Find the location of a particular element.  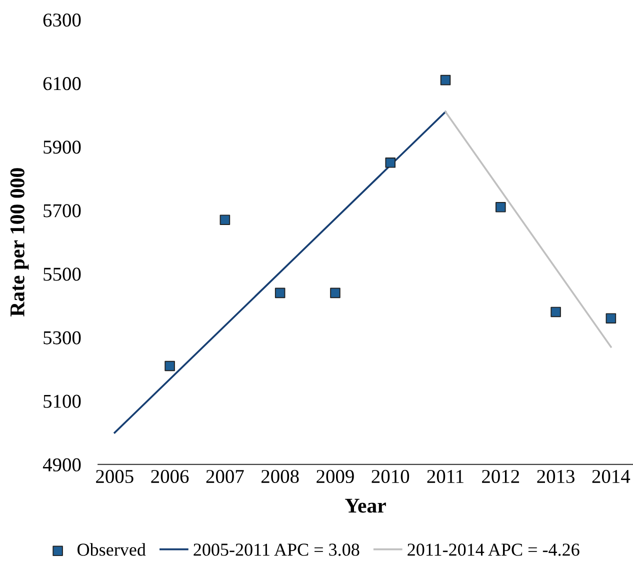

x-tick-label: 2011 is located at coordinates (445, 477).